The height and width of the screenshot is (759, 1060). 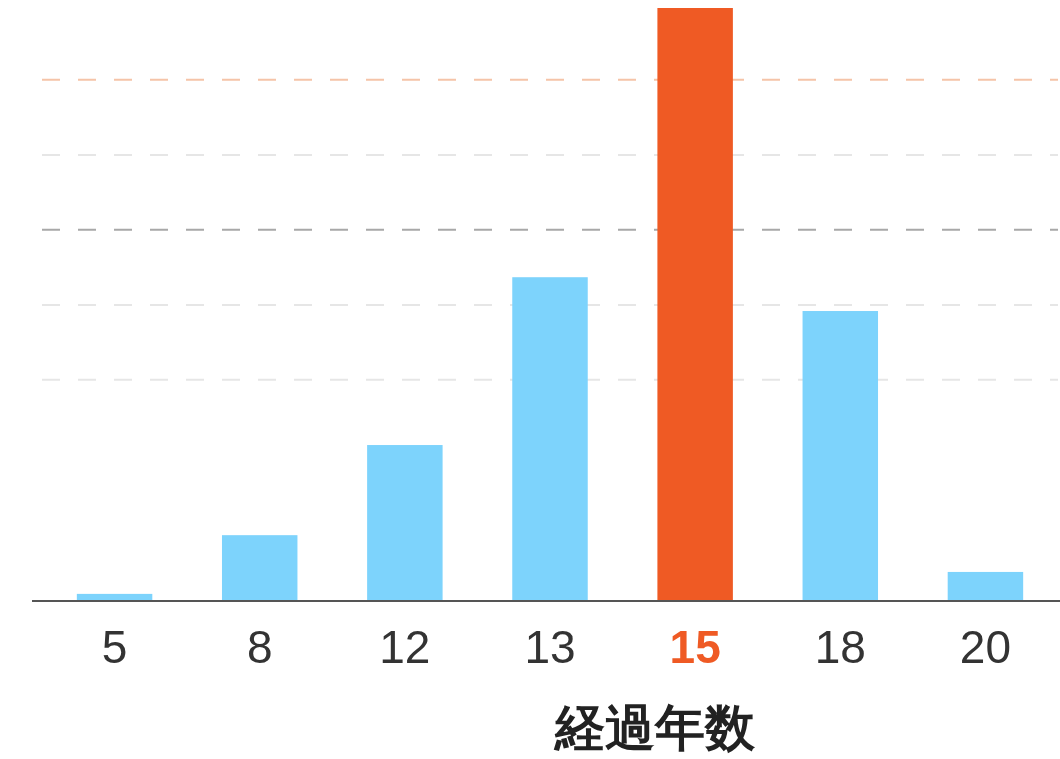 What do you see at coordinates (985, 647) in the screenshot?
I see `x-tick-label: 20` at bounding box center [985, 647].